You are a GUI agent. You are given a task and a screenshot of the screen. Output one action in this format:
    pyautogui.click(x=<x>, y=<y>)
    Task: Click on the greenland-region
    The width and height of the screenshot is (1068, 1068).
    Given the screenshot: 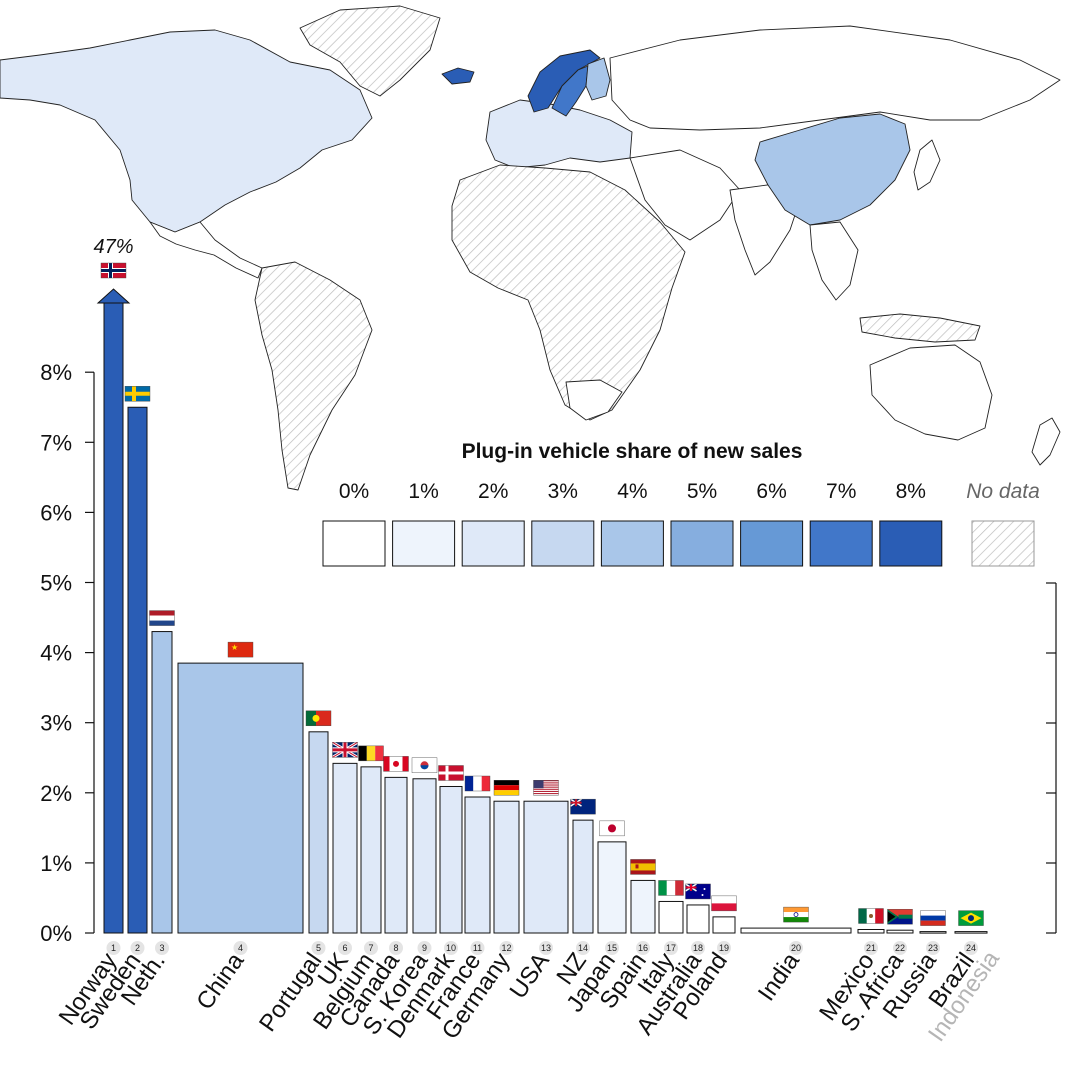 What is the action you would take?
    pyautogui.click(x=370, y=51)
    